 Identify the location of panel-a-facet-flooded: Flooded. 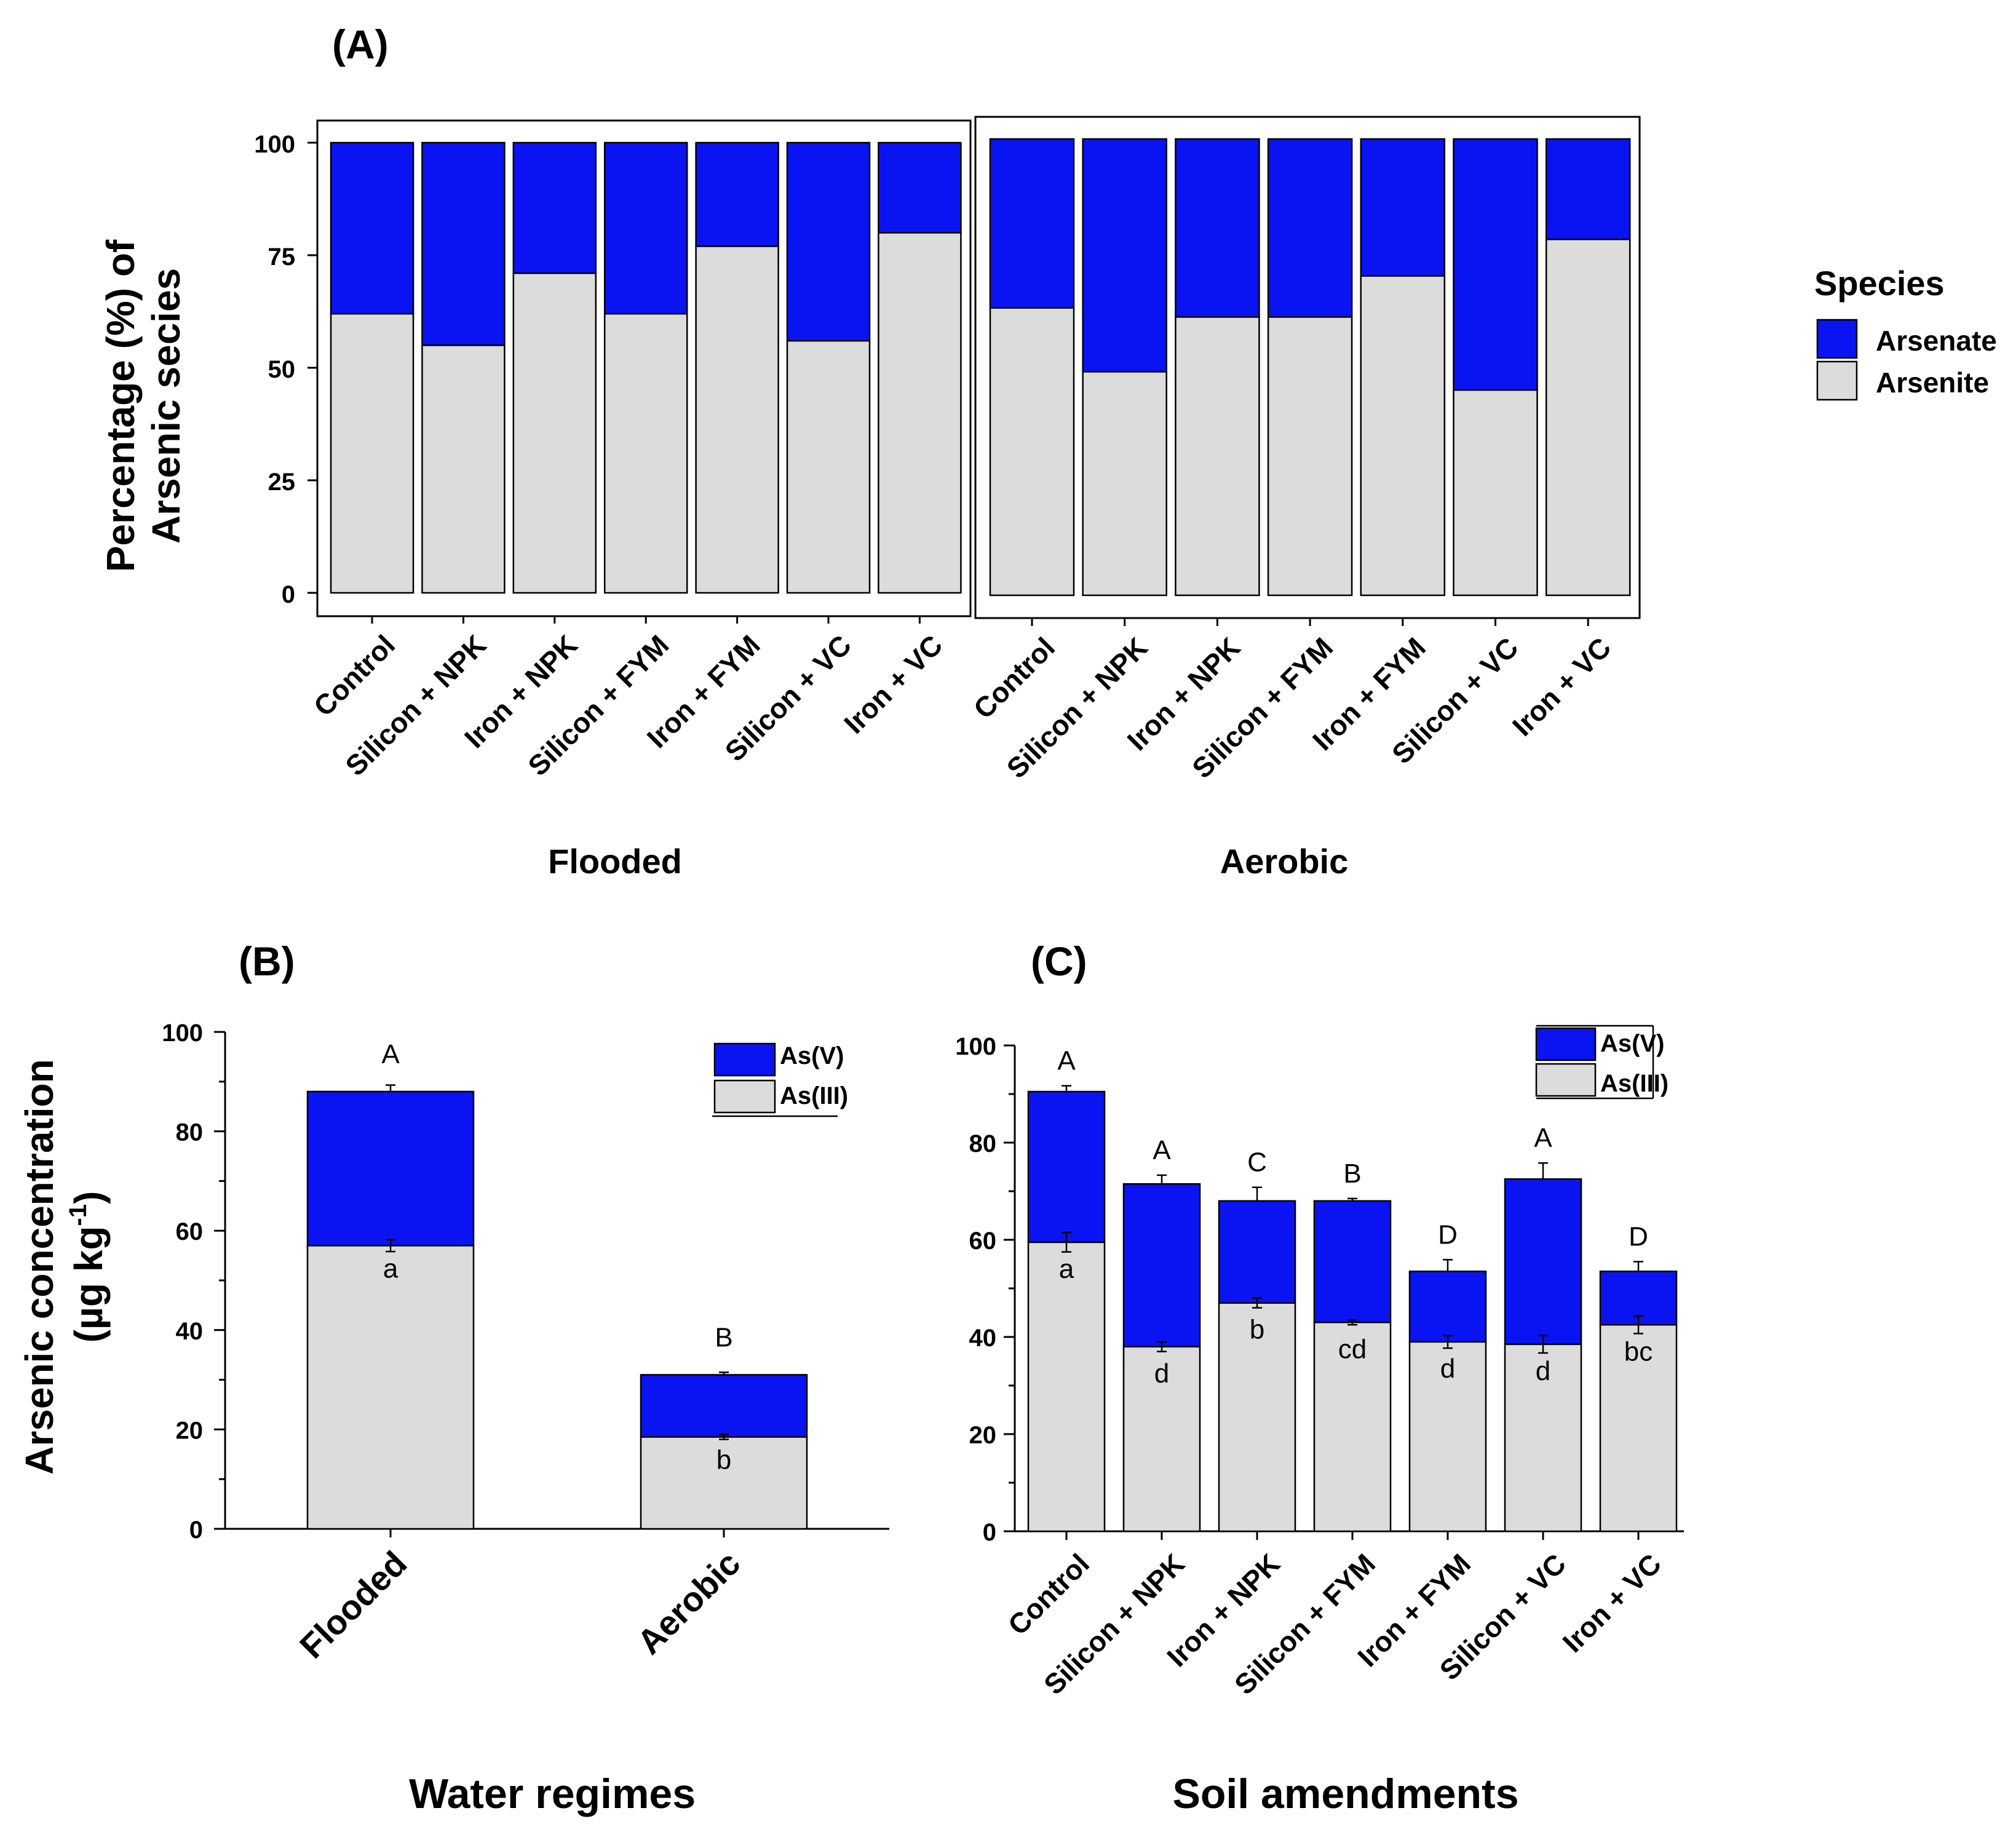
(615, 861).